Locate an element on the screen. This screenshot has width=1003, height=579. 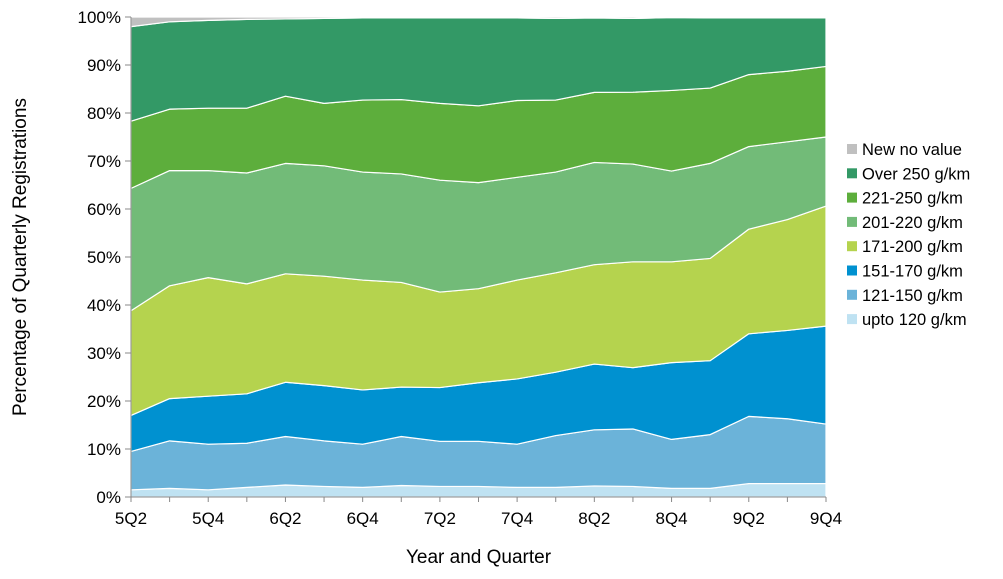
legend-label-151-170-g-km: 151-170 g/km is located at coordinates (912, 272).